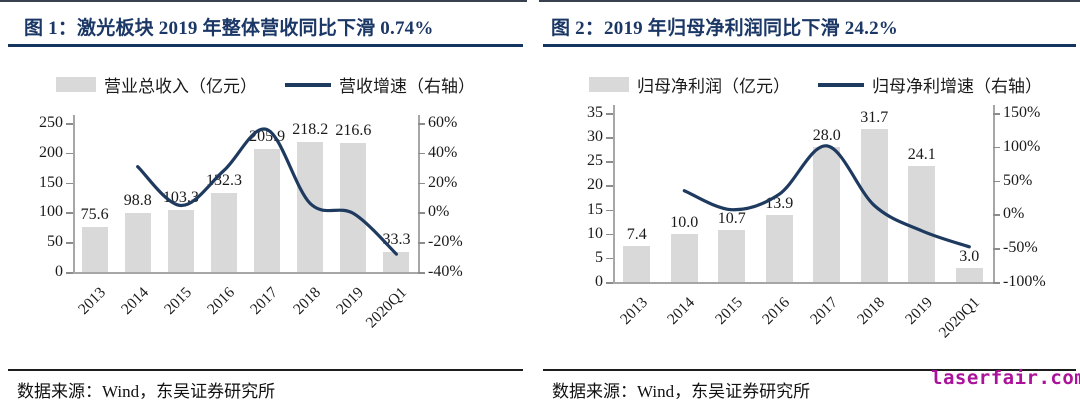 The width and height of the screenshot is (1080, 409). What do you see at coordinates (229, 28) in the screenshot?
I see `figure-1-title: 图 1：激光板块 2019 年整体营收同比下滑 0.74%` at bounding box center [229, 28].